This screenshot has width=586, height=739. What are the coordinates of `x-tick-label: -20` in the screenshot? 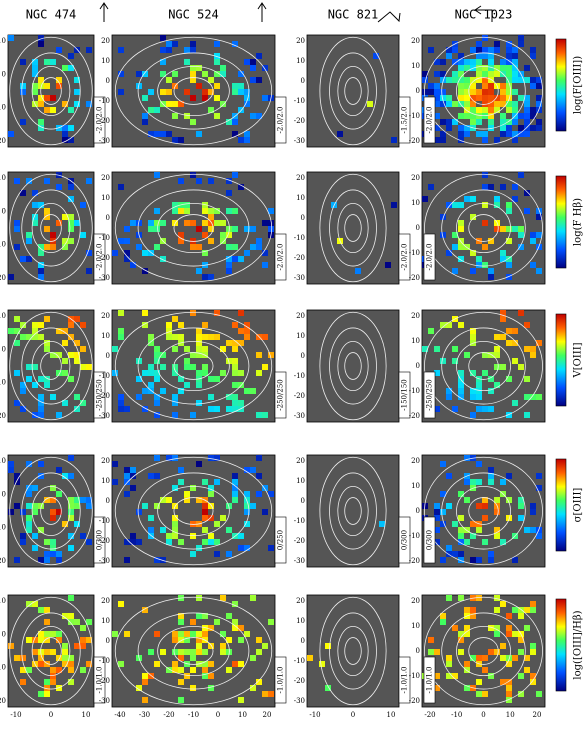 It's located at (168, 715).